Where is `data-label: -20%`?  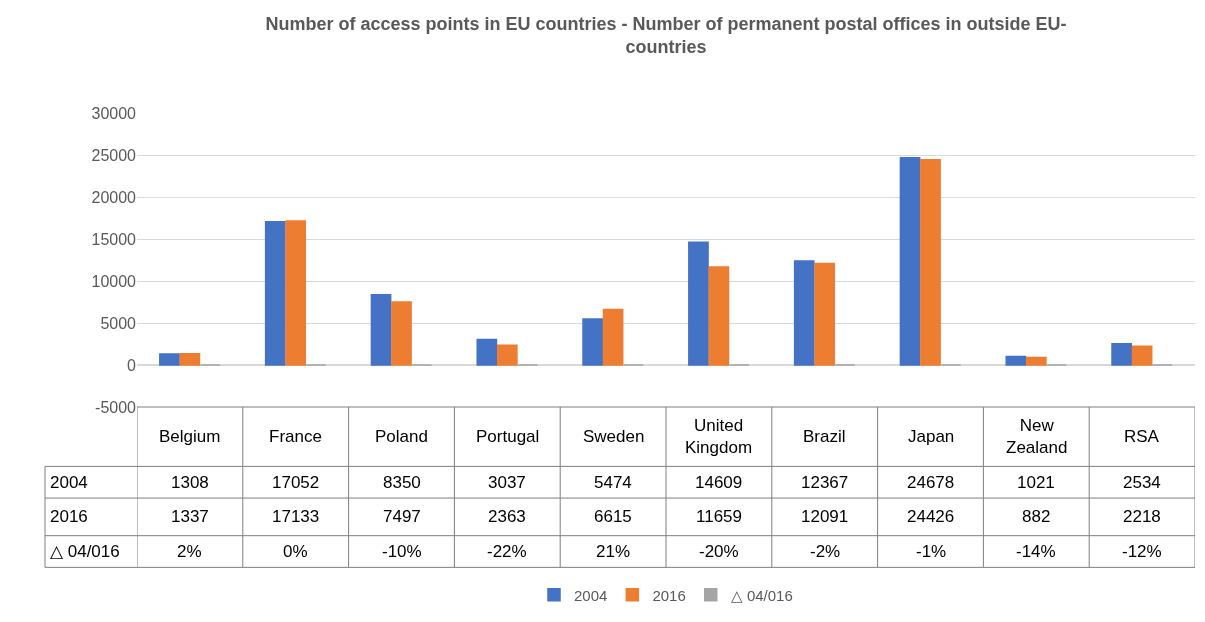
data-label: -20% is located at coordinates (719, 551).